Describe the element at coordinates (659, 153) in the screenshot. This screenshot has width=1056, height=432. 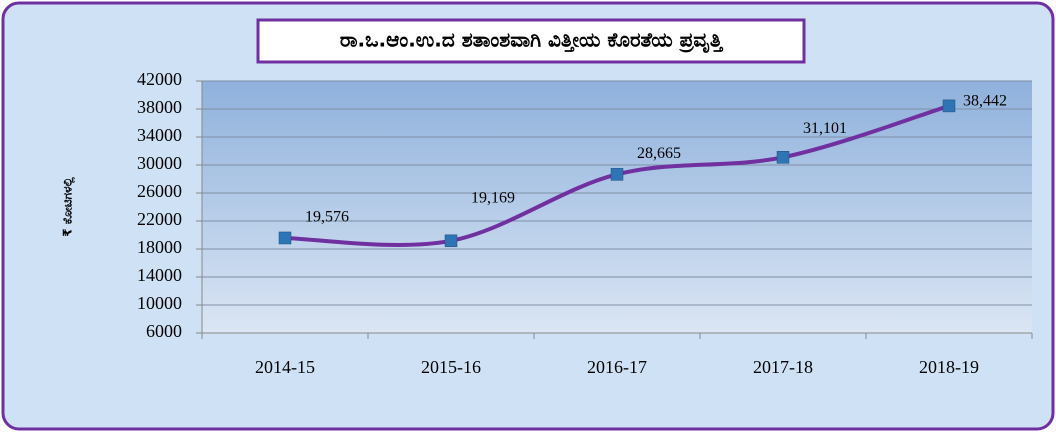
I see `data-label: 28,665` at that location.